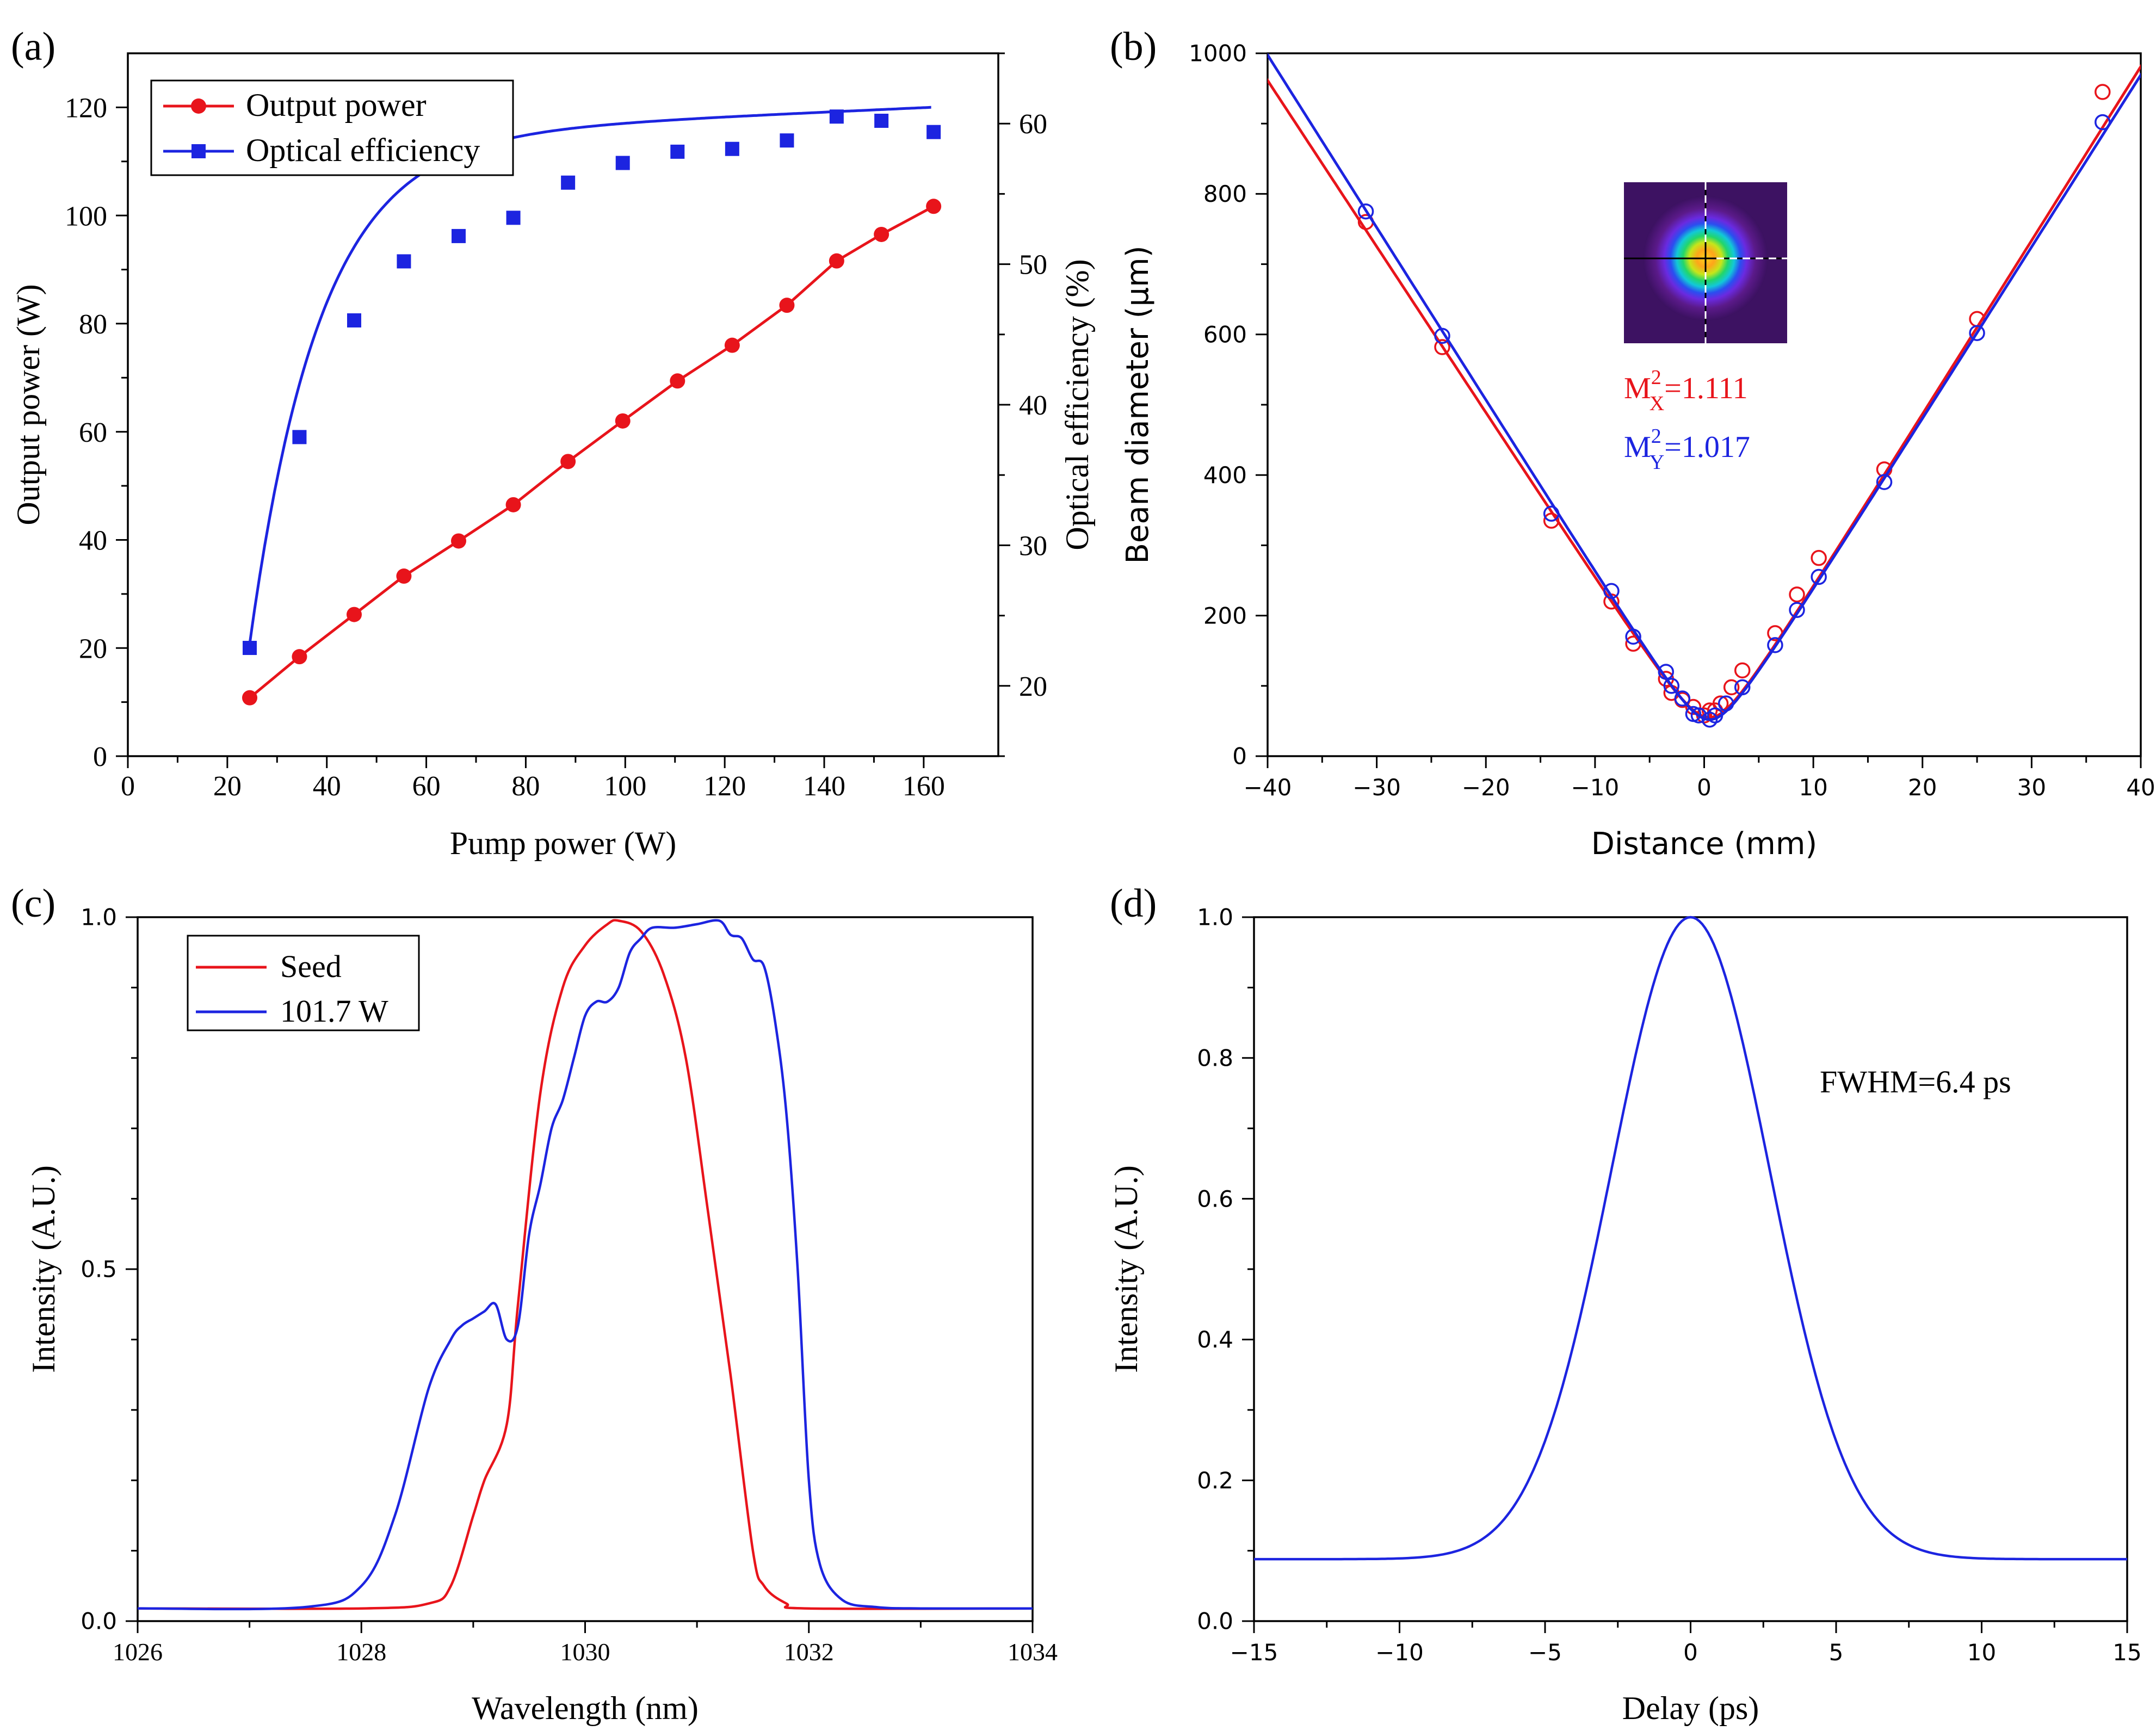  What do you see at coordinates (924, 786) in the screenshot?
I see `x-tick-label: 160` at bounding box center [924, 786].